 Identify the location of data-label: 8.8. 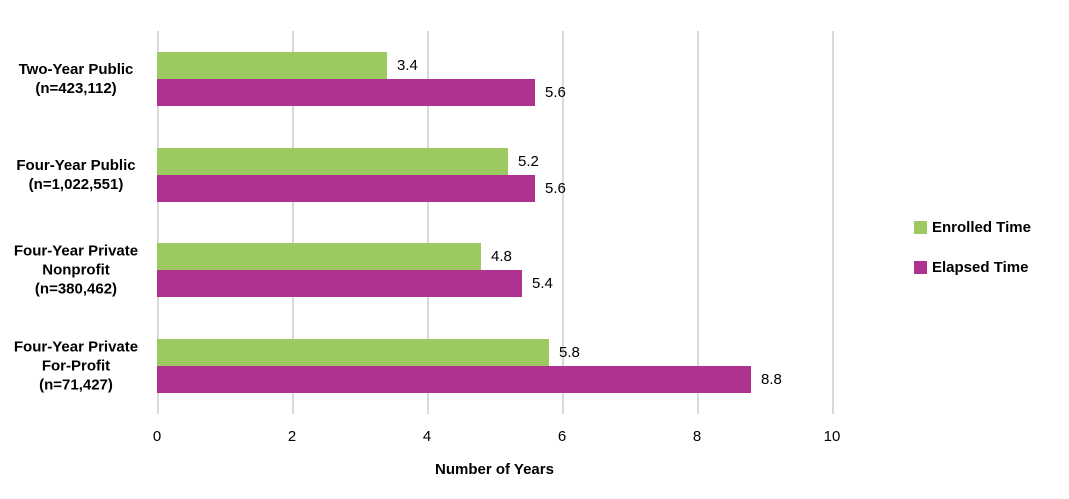
(771, 379).